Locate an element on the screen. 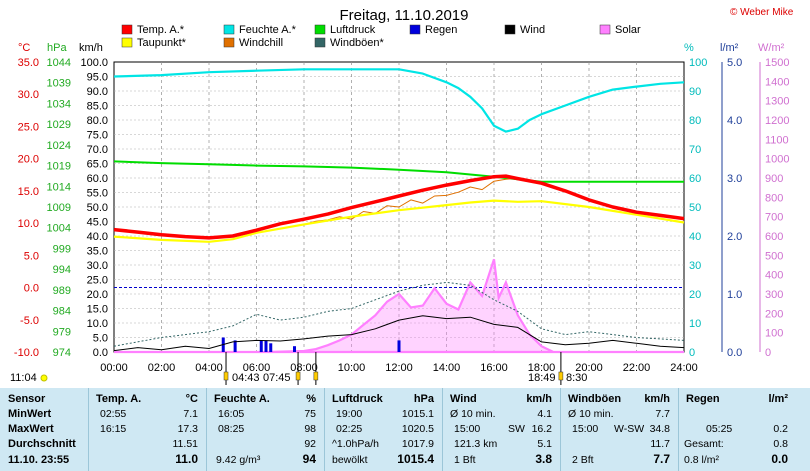 This screenshot has height=471, width=810. legend-label: Taupunkt* is located at coordinates (162, 43).